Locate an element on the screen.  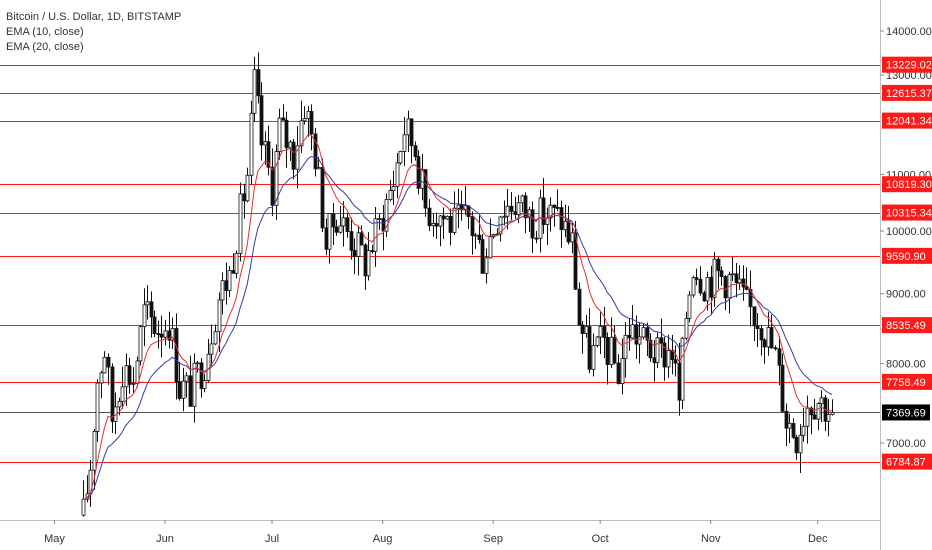
y-tick-label-4: 9000.00 is located at coordinates (906, 295).